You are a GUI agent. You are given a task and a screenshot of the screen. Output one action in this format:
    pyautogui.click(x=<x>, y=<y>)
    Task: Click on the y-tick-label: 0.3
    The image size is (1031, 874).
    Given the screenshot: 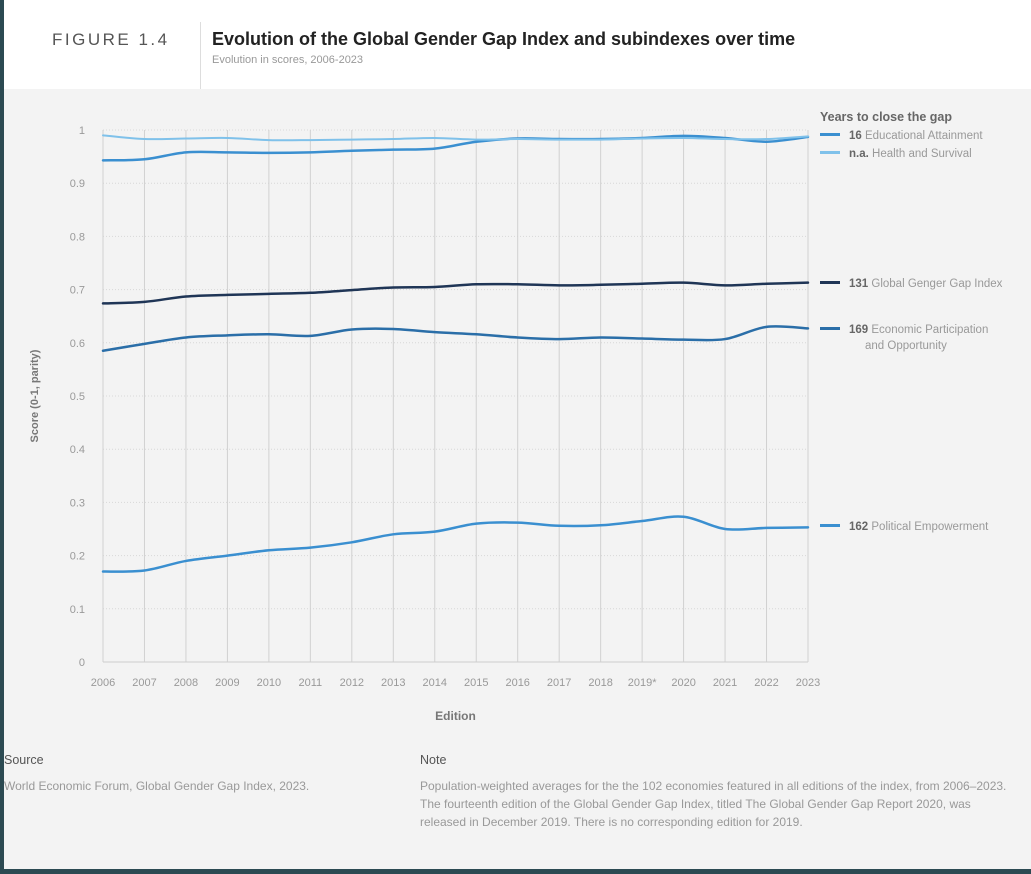 What is the action you would take?
    pyautogui.click(x=77, y=503)
    